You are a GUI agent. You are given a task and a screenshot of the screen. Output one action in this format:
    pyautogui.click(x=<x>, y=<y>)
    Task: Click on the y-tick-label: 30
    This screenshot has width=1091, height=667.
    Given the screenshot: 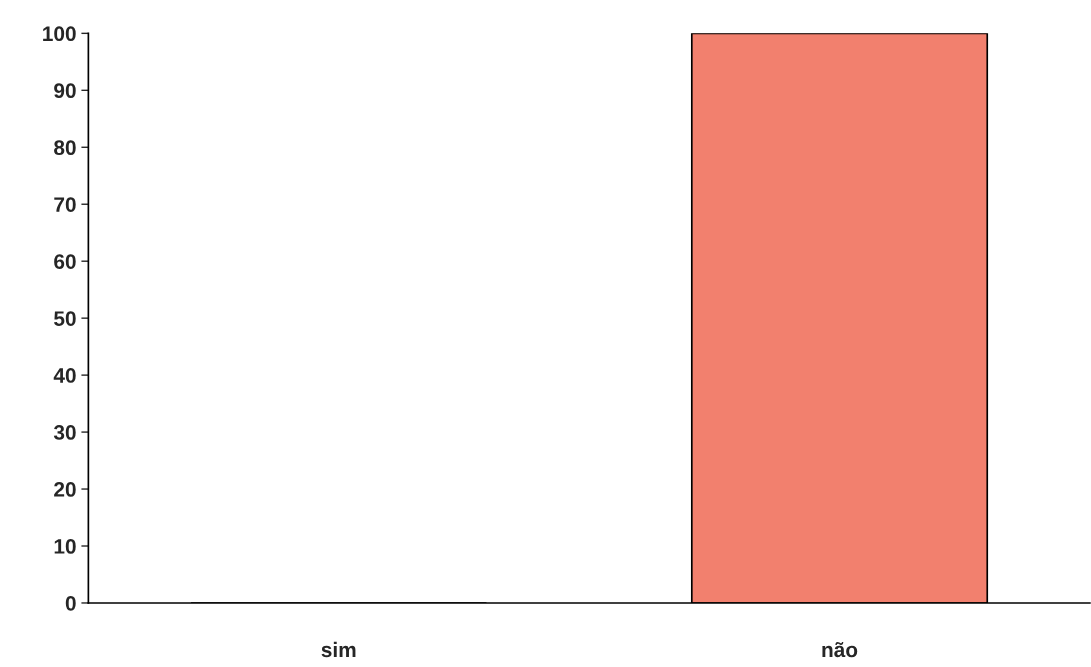 What is the action you would take?
    pyautogui.click(x=64, y=432)
    